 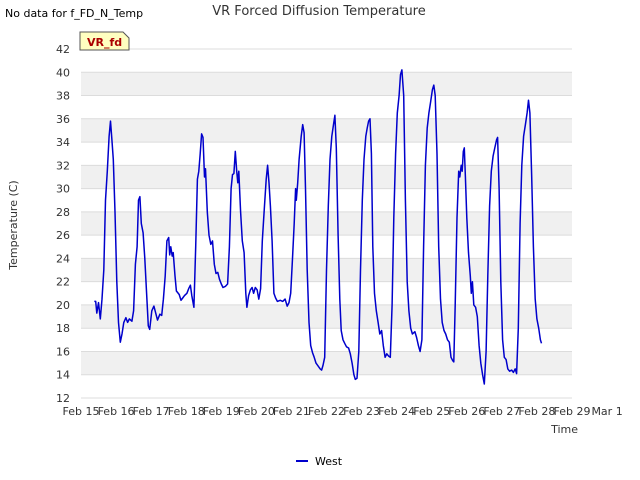 I want to click on badge-frame, so click(x=104, y=41).